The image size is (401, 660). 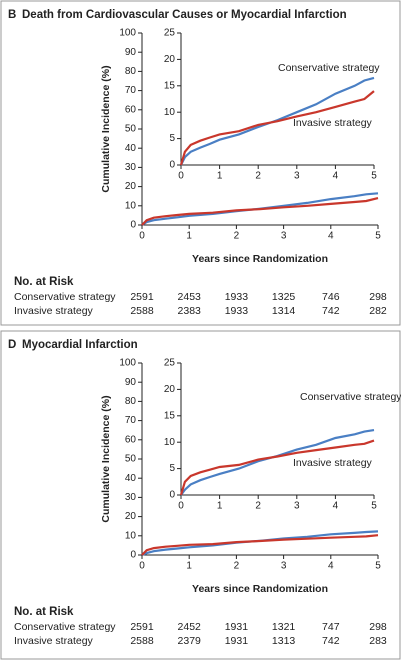 I want to click on risk-value: 1321, so click(x=284, y=627).